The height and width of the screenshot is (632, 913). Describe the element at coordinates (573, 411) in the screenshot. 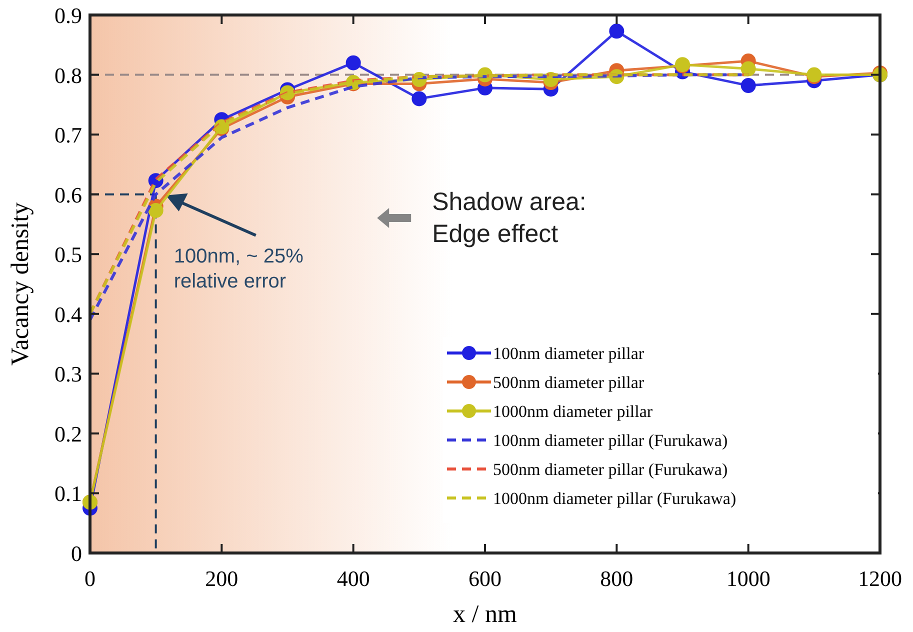

I see `legend-label: 1000nm diameter pillar` at that location.